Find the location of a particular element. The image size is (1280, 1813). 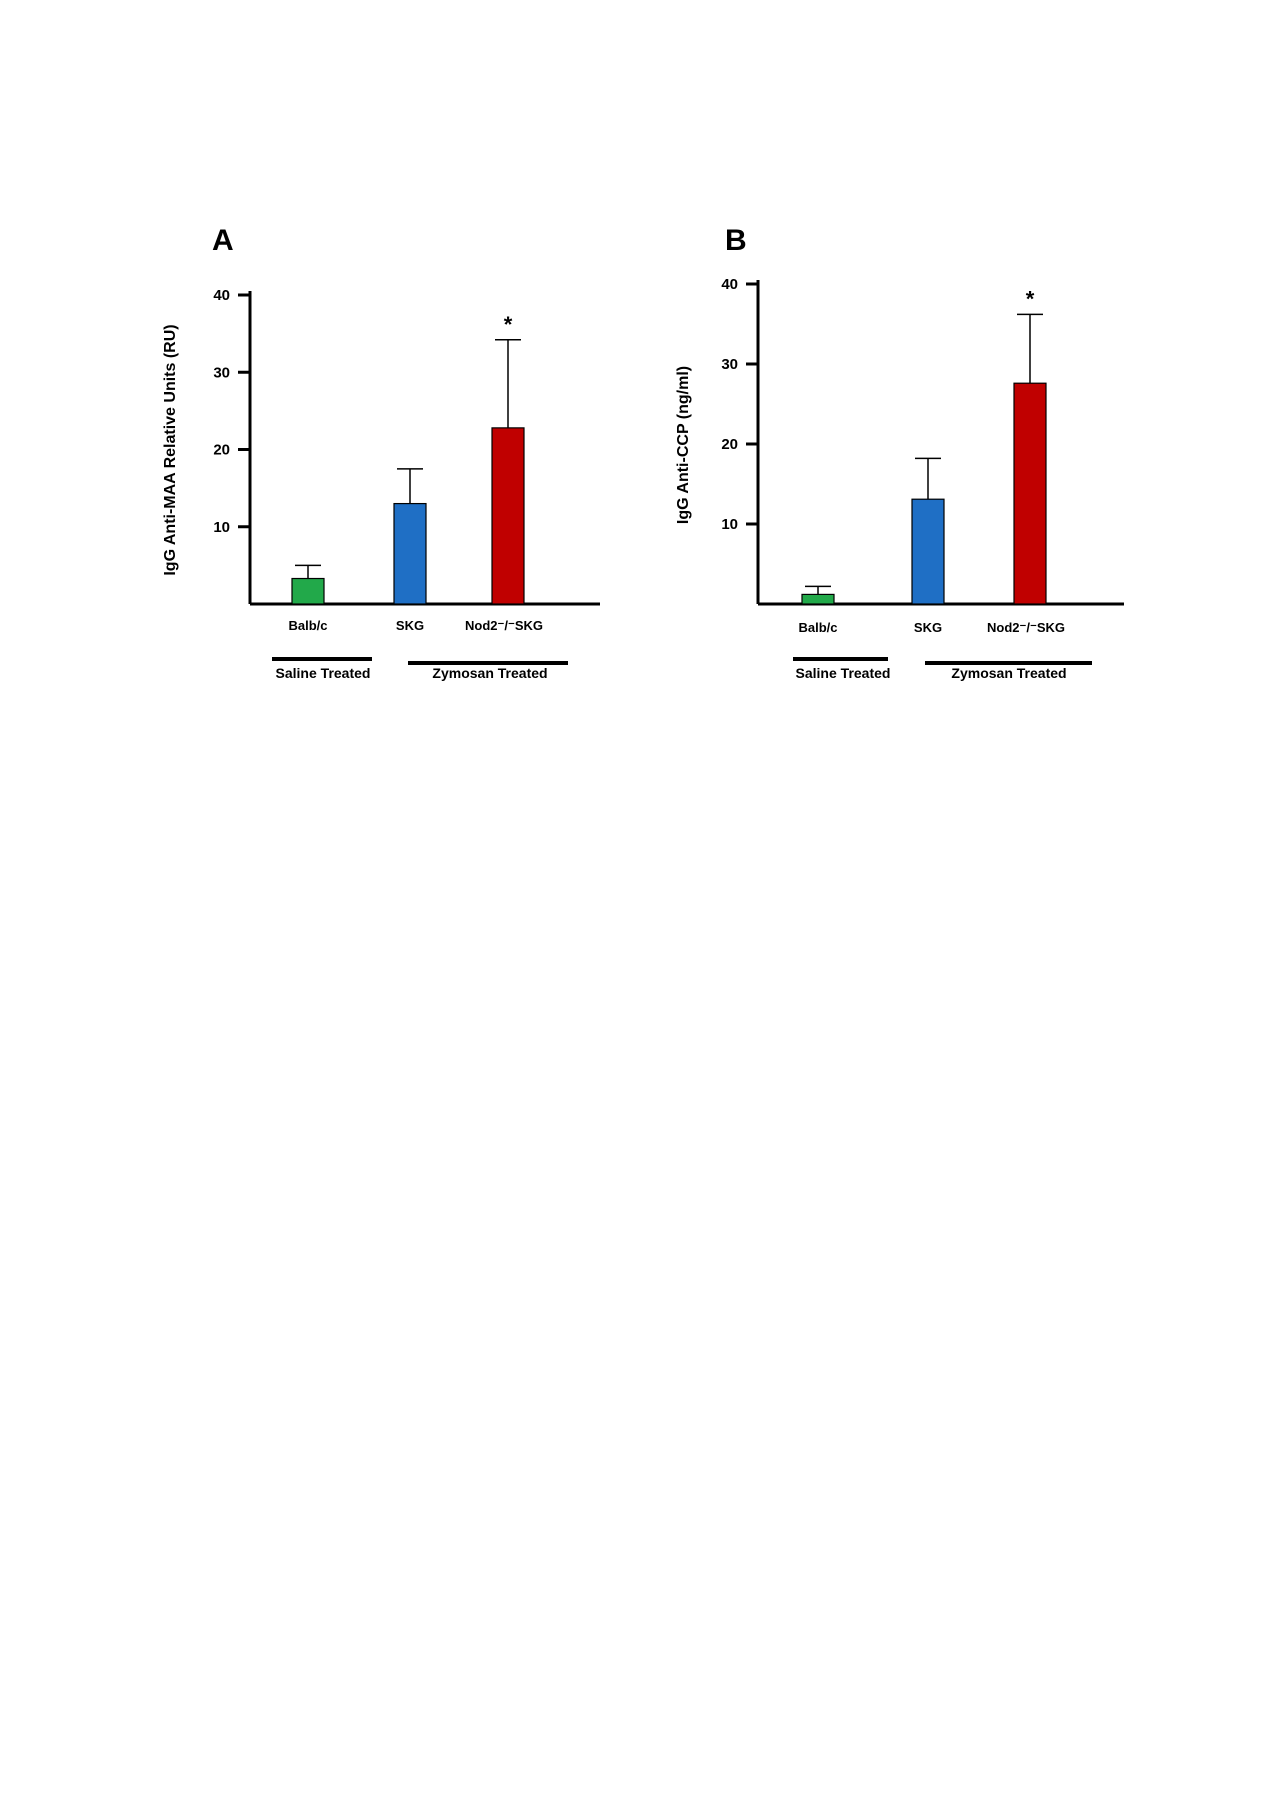

panel-letter: A is located at coordinates (223, 240).